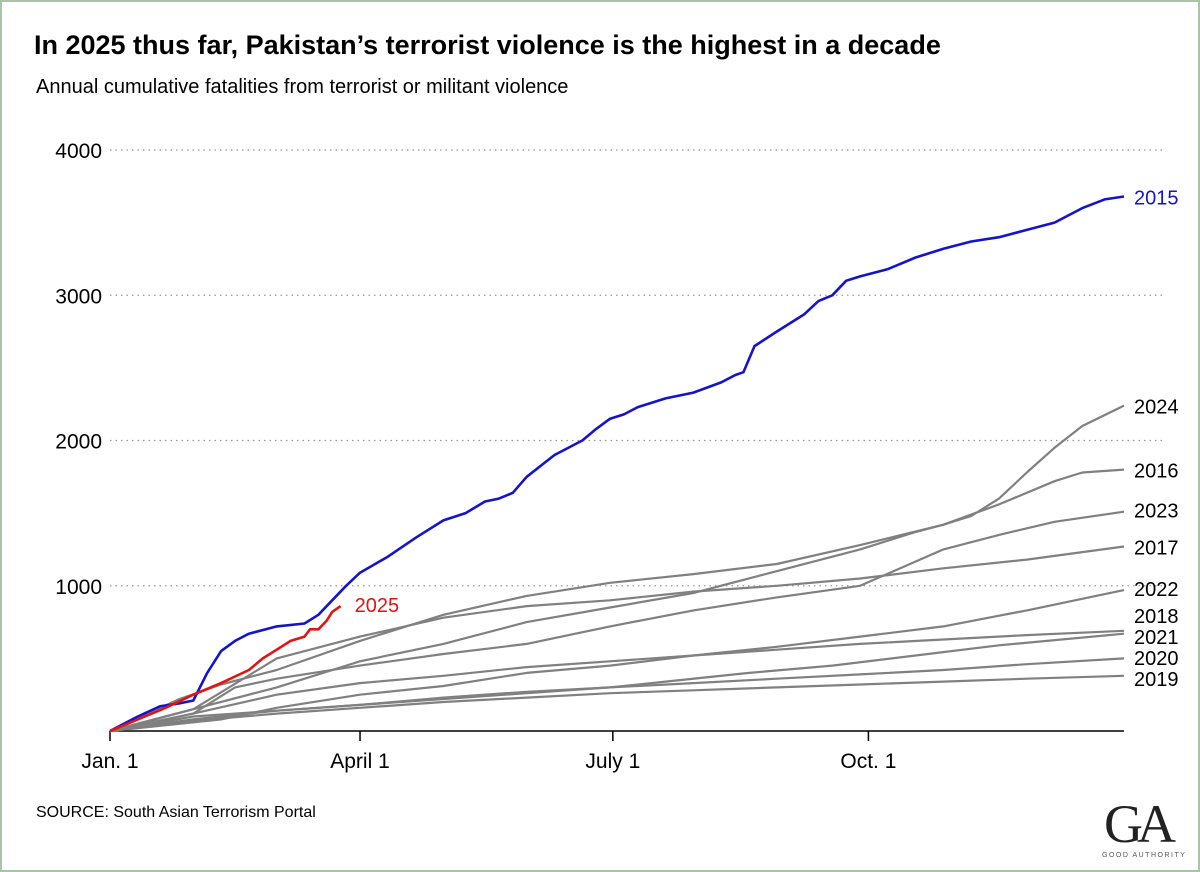 The image size is (1200, 872). Describe the element at coordinates (617, 703) in the screenshot. I see `series-line-2019` at that location.